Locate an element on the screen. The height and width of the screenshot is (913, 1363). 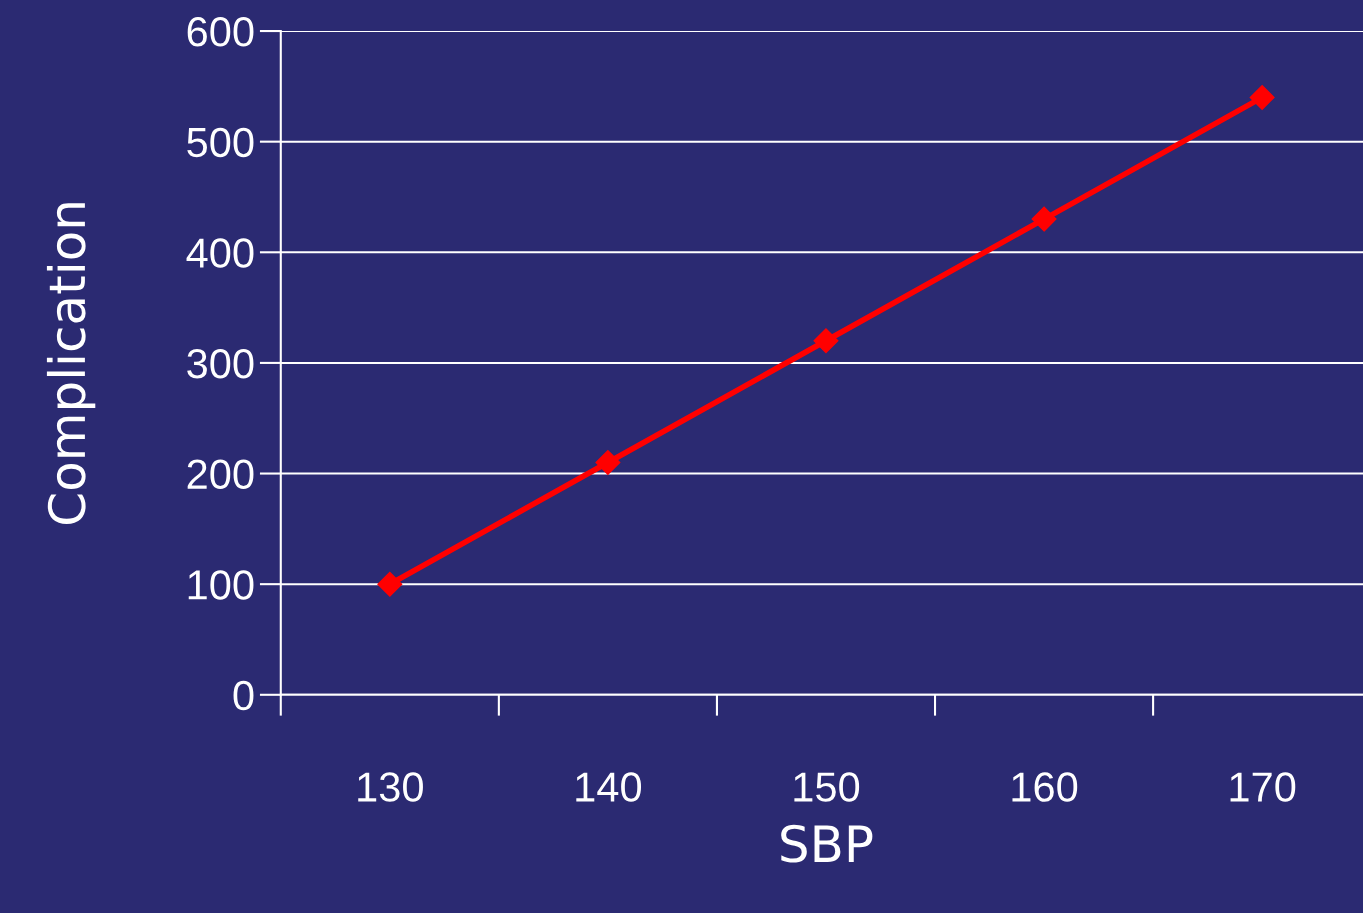
y-tick-label: 300 is located at coordinates (220, 363).